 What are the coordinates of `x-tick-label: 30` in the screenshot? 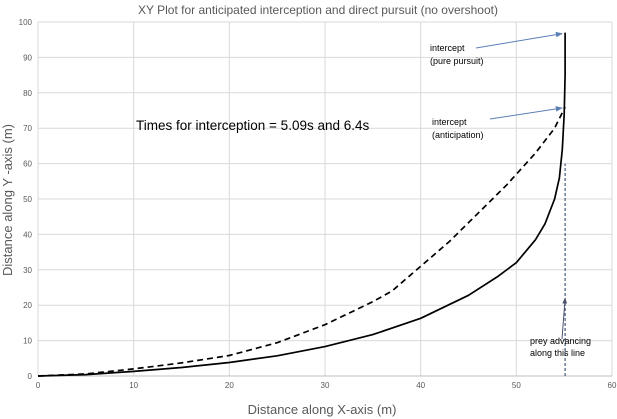 It's located at (325, 385).